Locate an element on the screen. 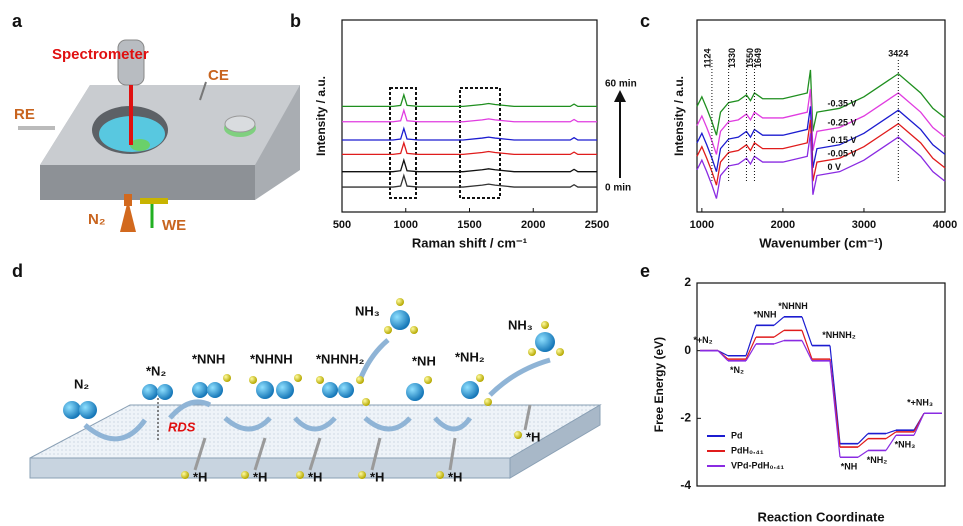 Image resolution: width=963 pixels, height=526 pixels. label: *NHNH is located at coordinates (271, 358).